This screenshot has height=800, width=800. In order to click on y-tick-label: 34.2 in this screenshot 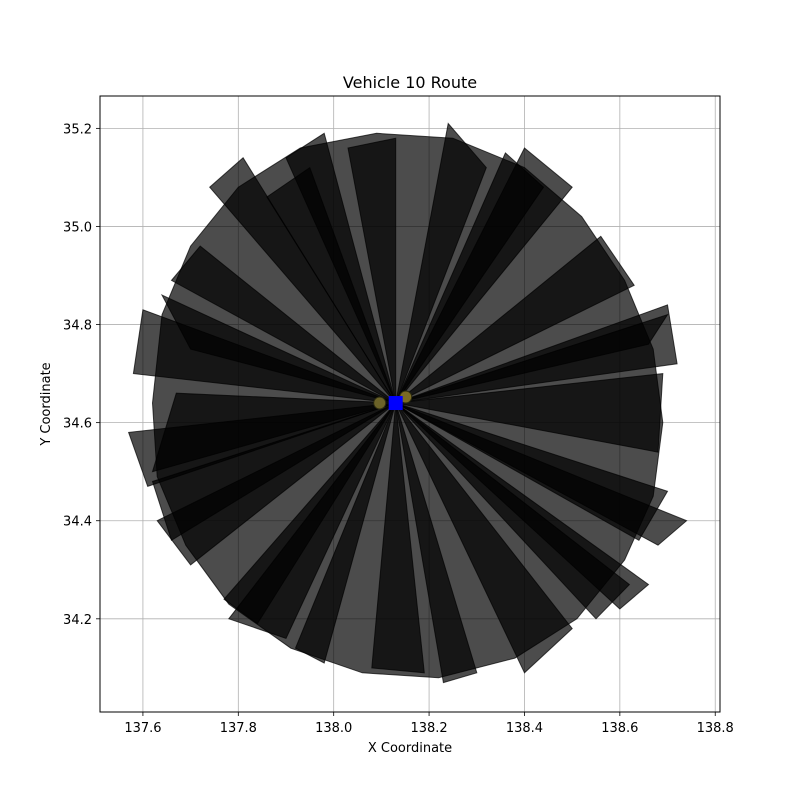, I will do `click(77, 620)`.